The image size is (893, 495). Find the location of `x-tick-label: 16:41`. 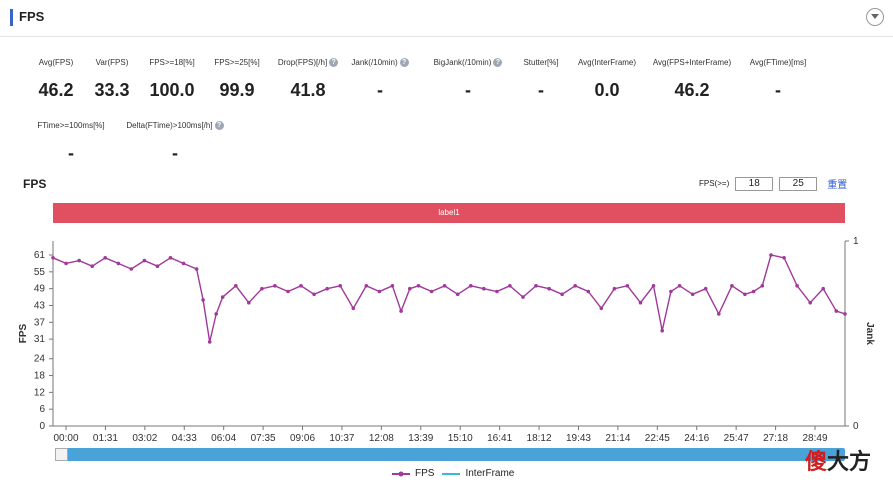

x-tick-label: 16:41 is located at coordinates (499, 438).